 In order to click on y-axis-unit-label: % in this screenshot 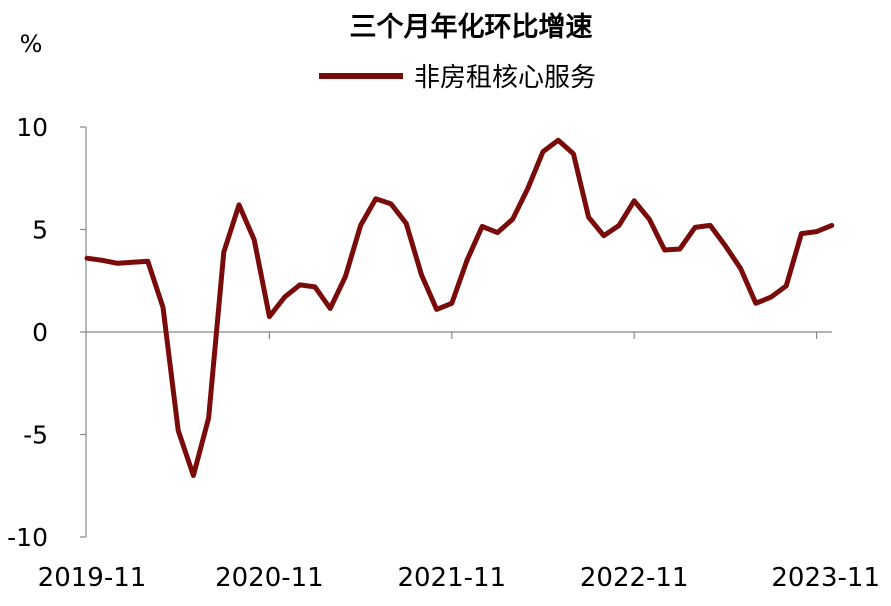, I will do `click(31, 44)`.